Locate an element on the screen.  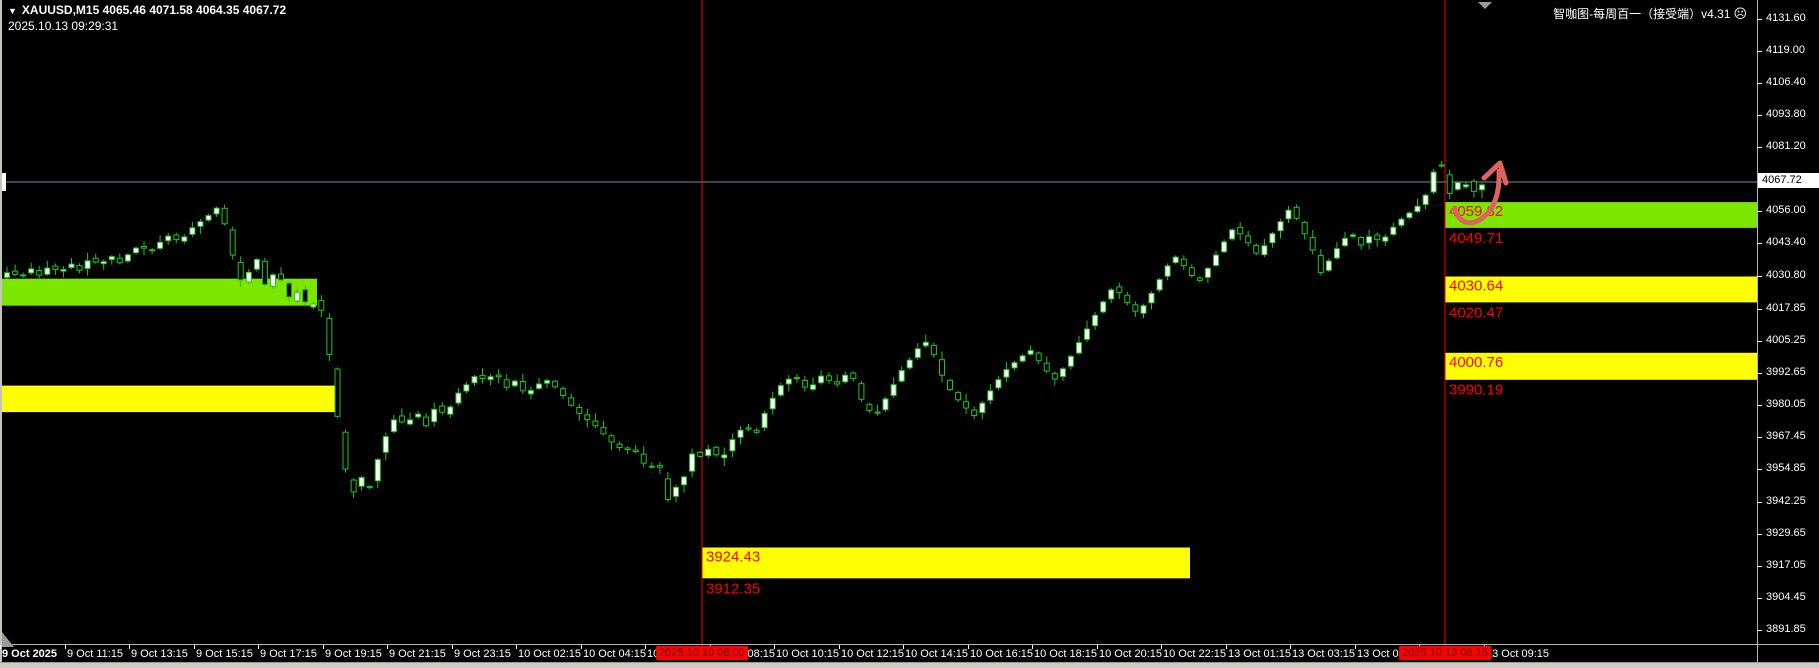
sad-face-icon: ☹ is located at coordinates (1740, 13).